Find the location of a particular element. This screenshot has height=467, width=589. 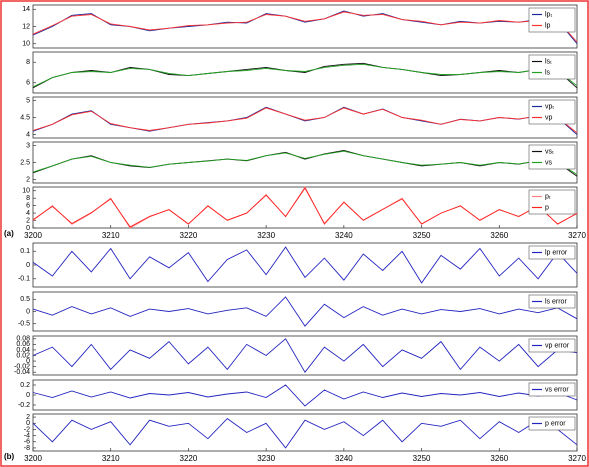

y-tick-label: 0.04 is located at coordinates (23, 350).